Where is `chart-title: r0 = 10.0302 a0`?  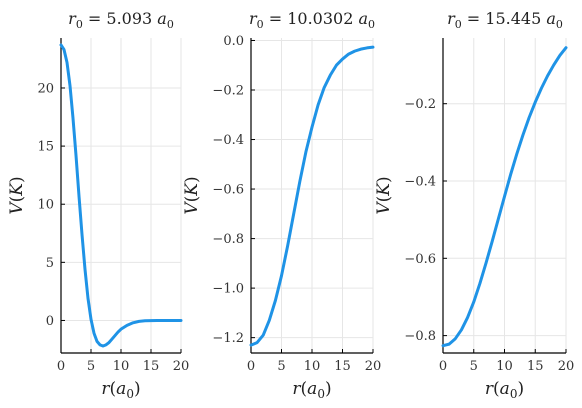
chart-title: r0 = 10.0302 a0 is located at coordinates (312, 20).